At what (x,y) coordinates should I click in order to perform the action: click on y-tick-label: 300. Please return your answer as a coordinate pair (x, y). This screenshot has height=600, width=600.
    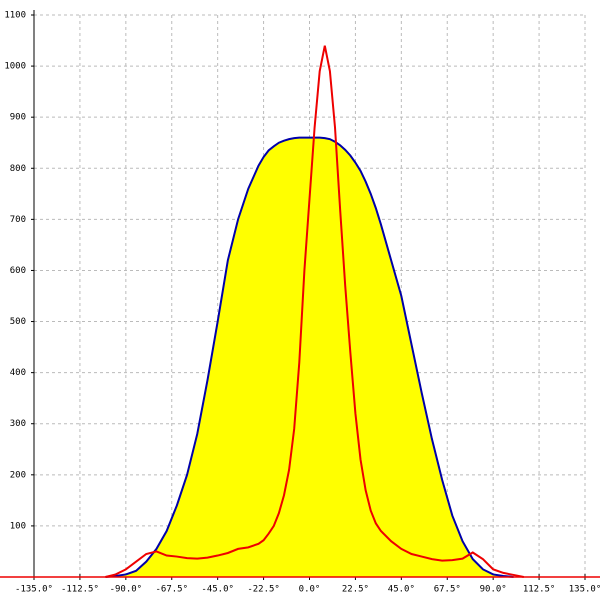
    Looking at the image, I should click on (18, 424).